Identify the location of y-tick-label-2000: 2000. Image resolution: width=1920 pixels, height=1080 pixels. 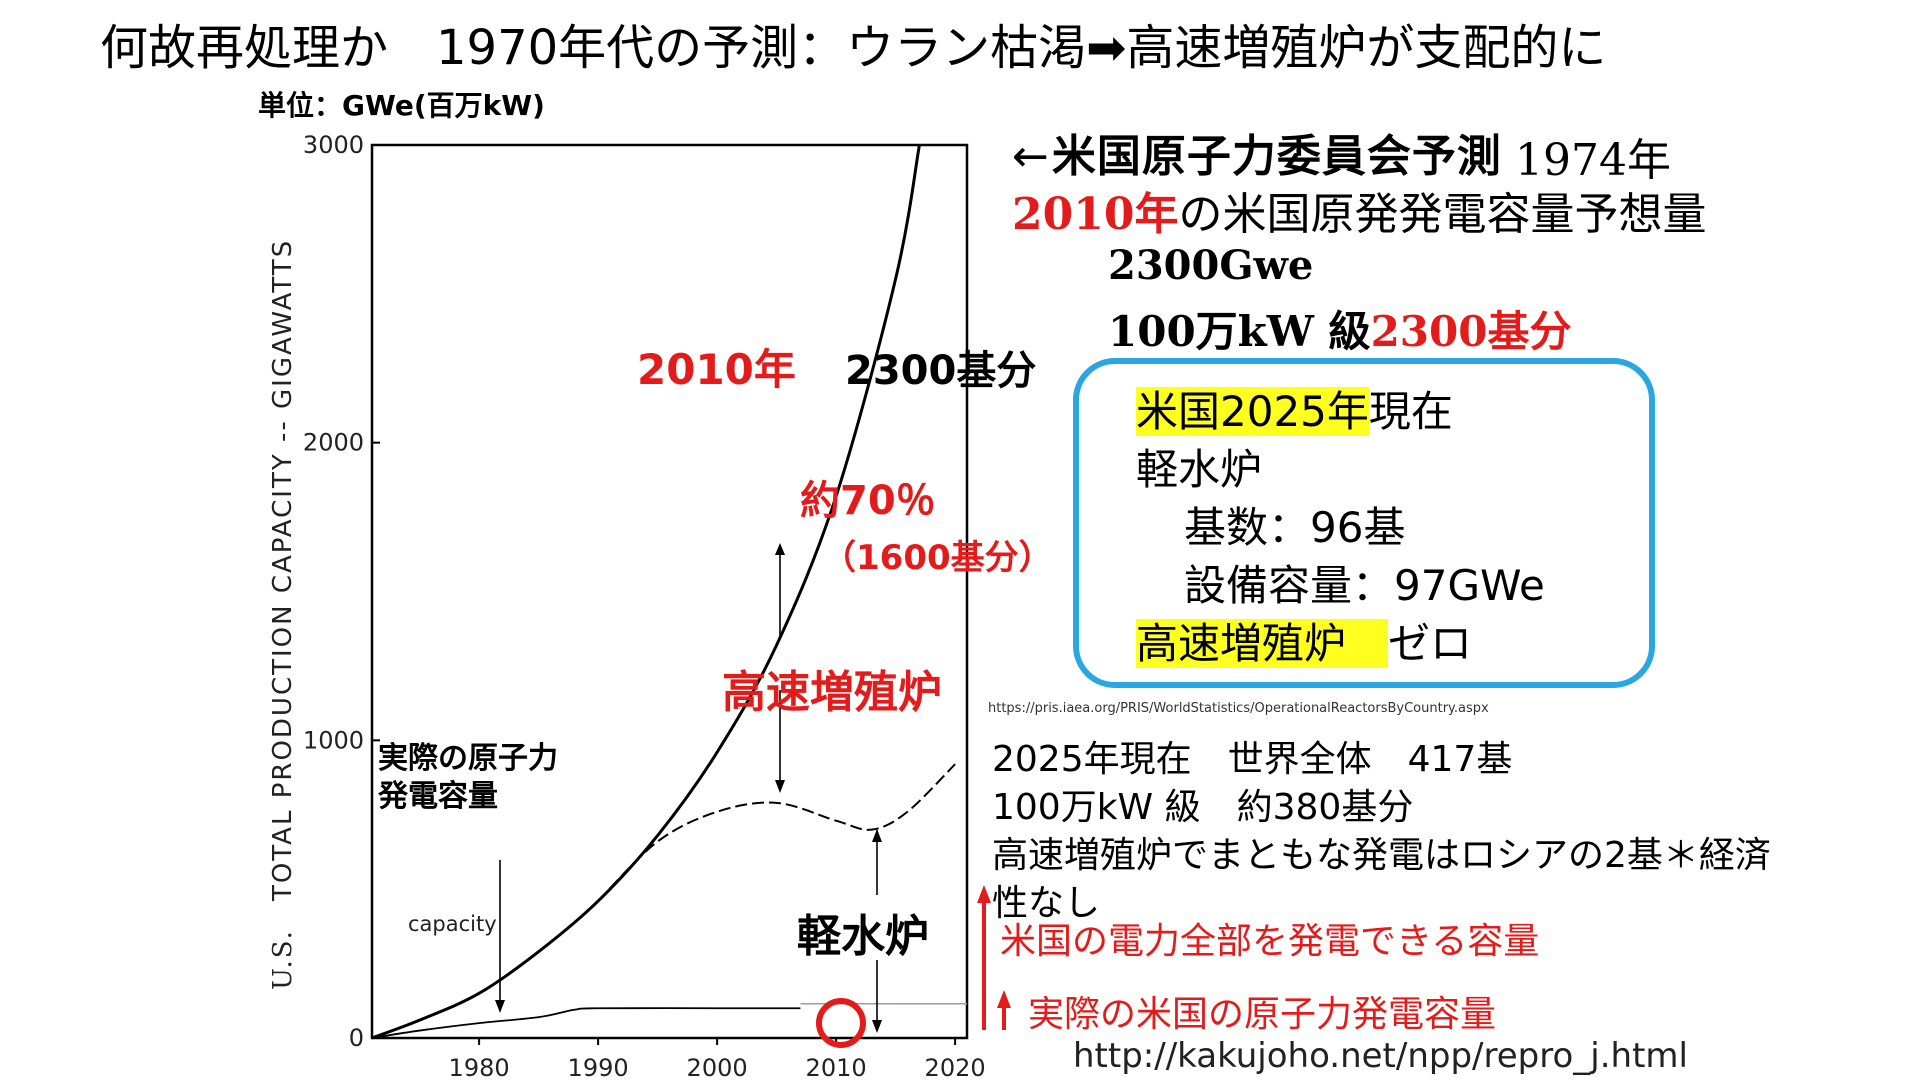
(333, 443).